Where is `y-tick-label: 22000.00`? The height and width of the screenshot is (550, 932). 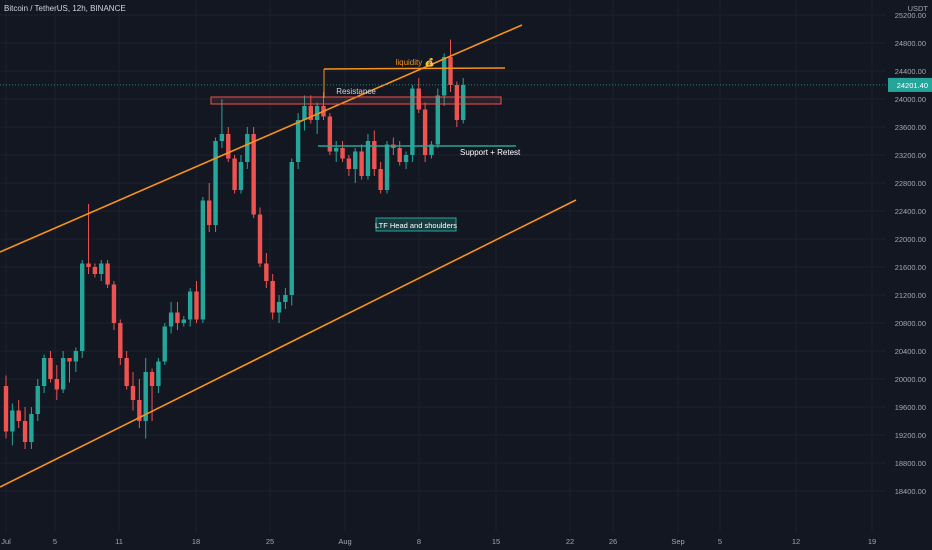
y-tick-label: 22000.00 is located at coordinates (910, 239).